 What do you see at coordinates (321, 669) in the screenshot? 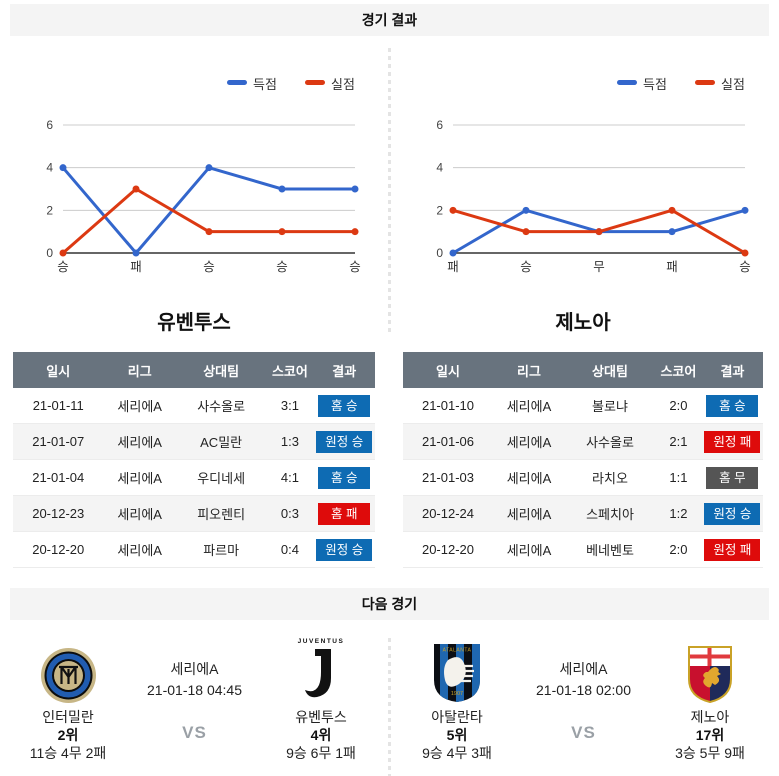
I see `juventus-logo: JUVENTUS` at bounding box center [321, 669].